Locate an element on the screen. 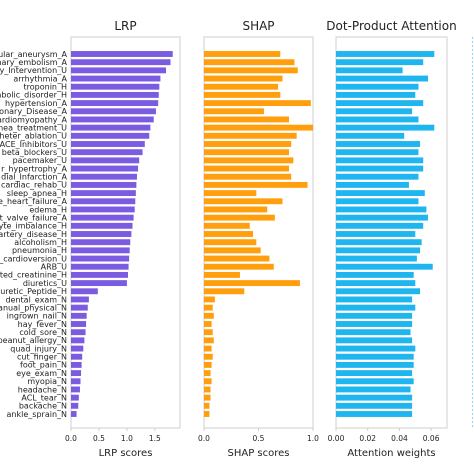  y-tick-label: quad_injury_N is located at coordinates (38, 348).